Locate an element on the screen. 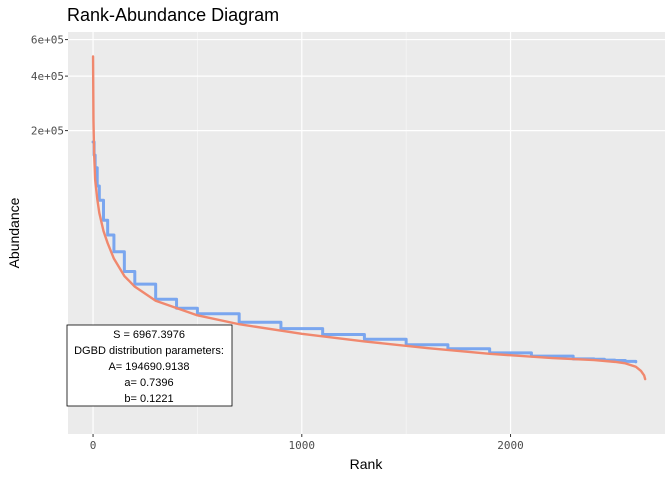  y-axis-title: Abundance is located at coordinates (14, 232).